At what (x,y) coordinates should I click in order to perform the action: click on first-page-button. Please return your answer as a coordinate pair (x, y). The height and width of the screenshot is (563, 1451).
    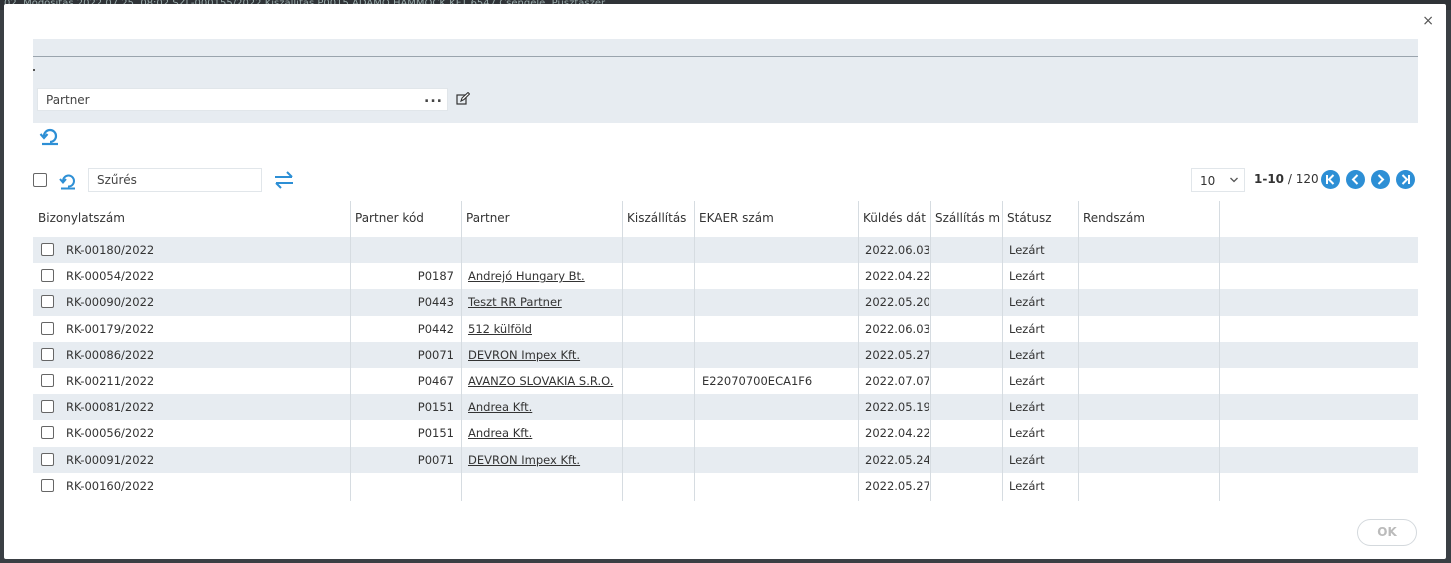
    Looking at the image, I should click on (1330, 179).